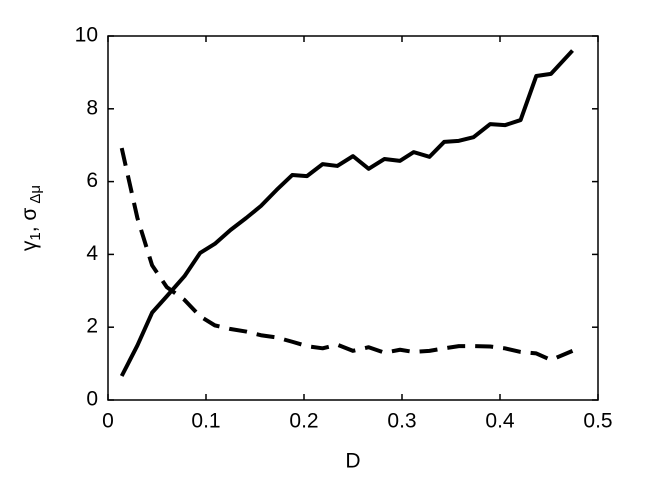 The height and width of the screenshot is (478, 664). I want to click on y-label-part: Δμ, so click(35, 194).